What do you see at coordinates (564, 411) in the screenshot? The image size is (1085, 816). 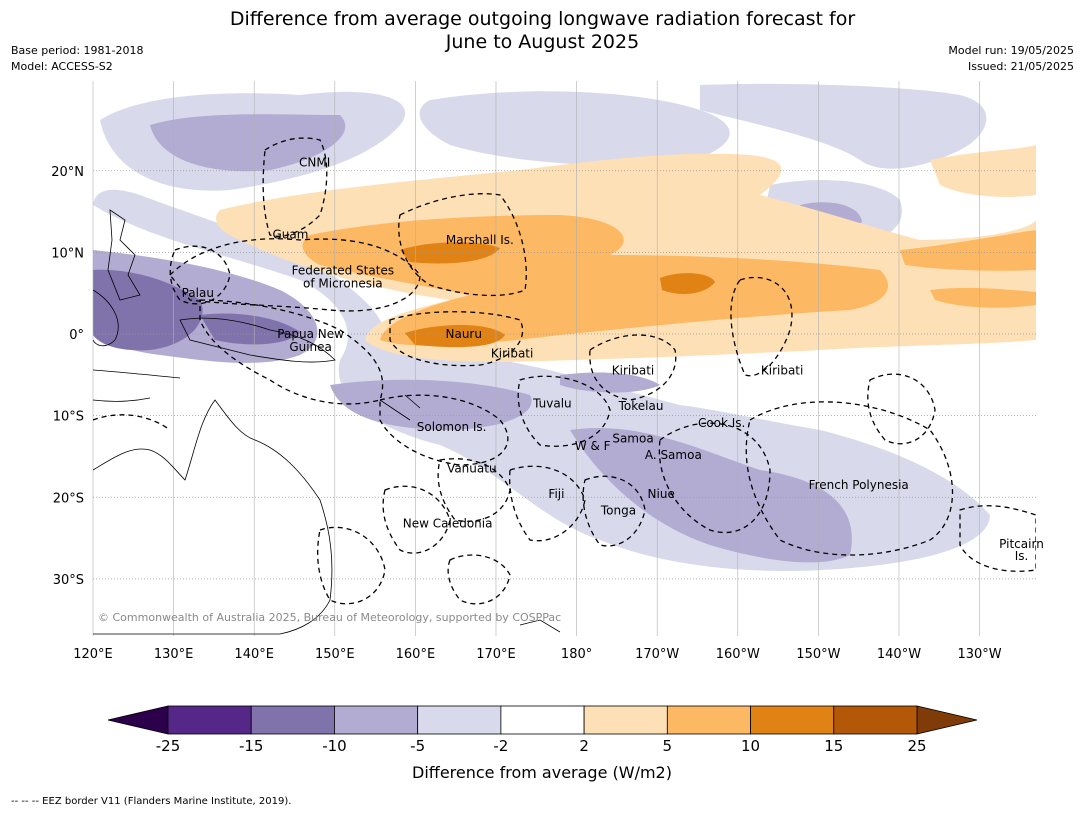 I see `eez-tuvalu-tokelau` at bounding box center [564, 411].